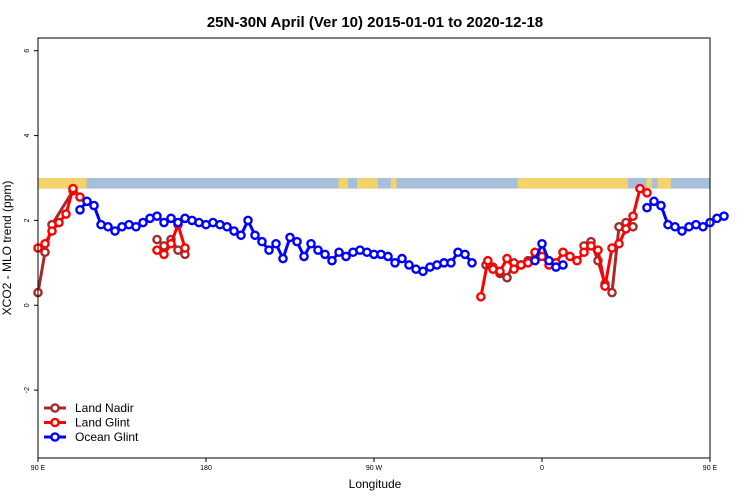 The image size is (750, 500). Describe the element at coordinates (542, 468) in the screenshot. I see `x-tick-label-3: 0` at that location.